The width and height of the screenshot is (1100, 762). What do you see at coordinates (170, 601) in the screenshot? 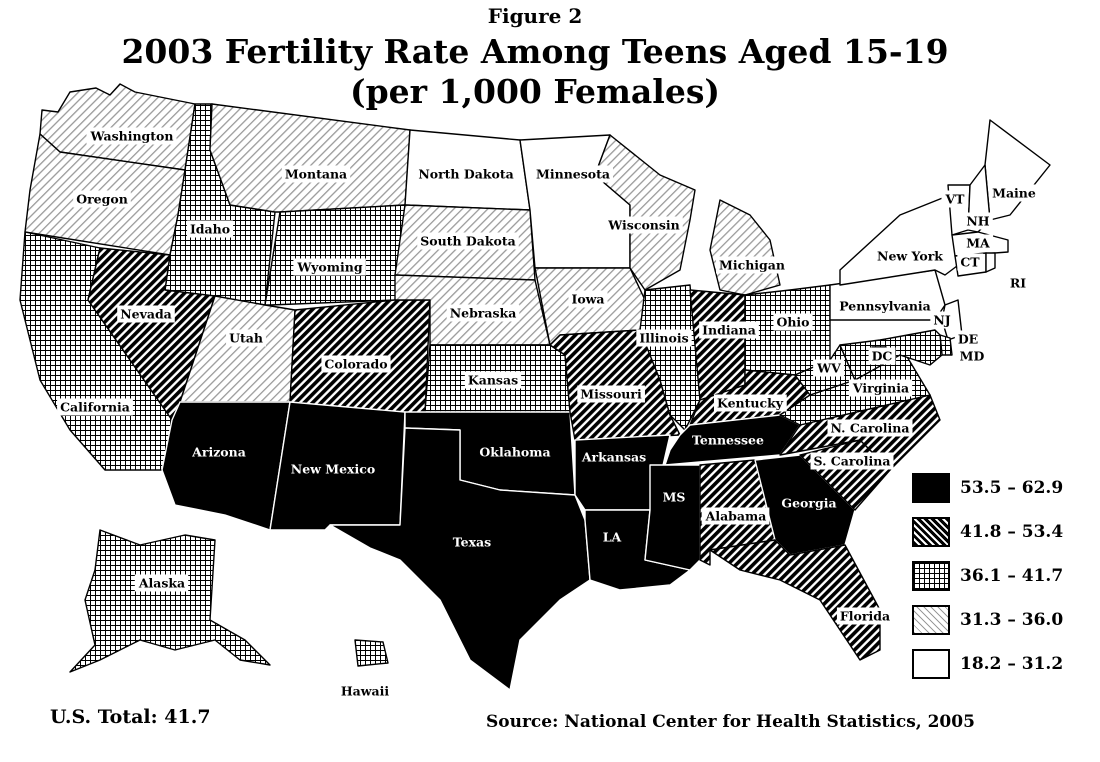
I see `state-alaska` at bounding box center [170, 601].